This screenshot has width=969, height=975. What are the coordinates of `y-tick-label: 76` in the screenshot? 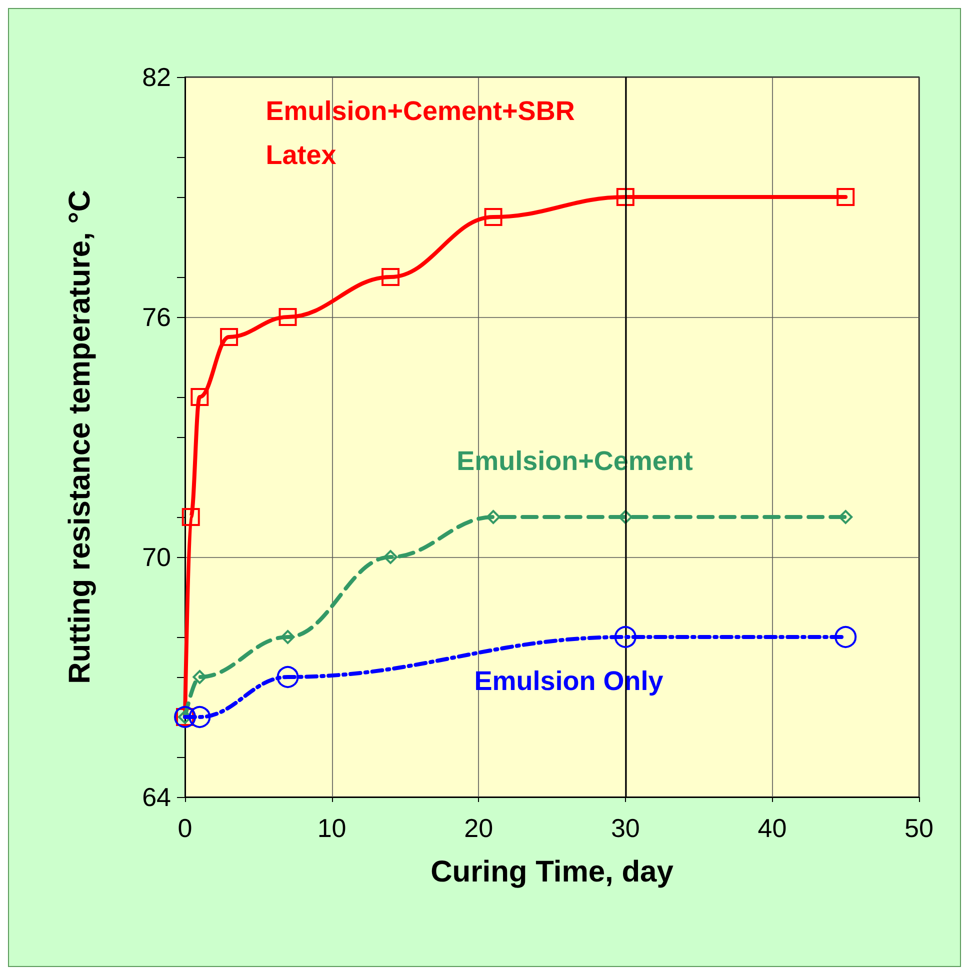 It's located at (156, 317).